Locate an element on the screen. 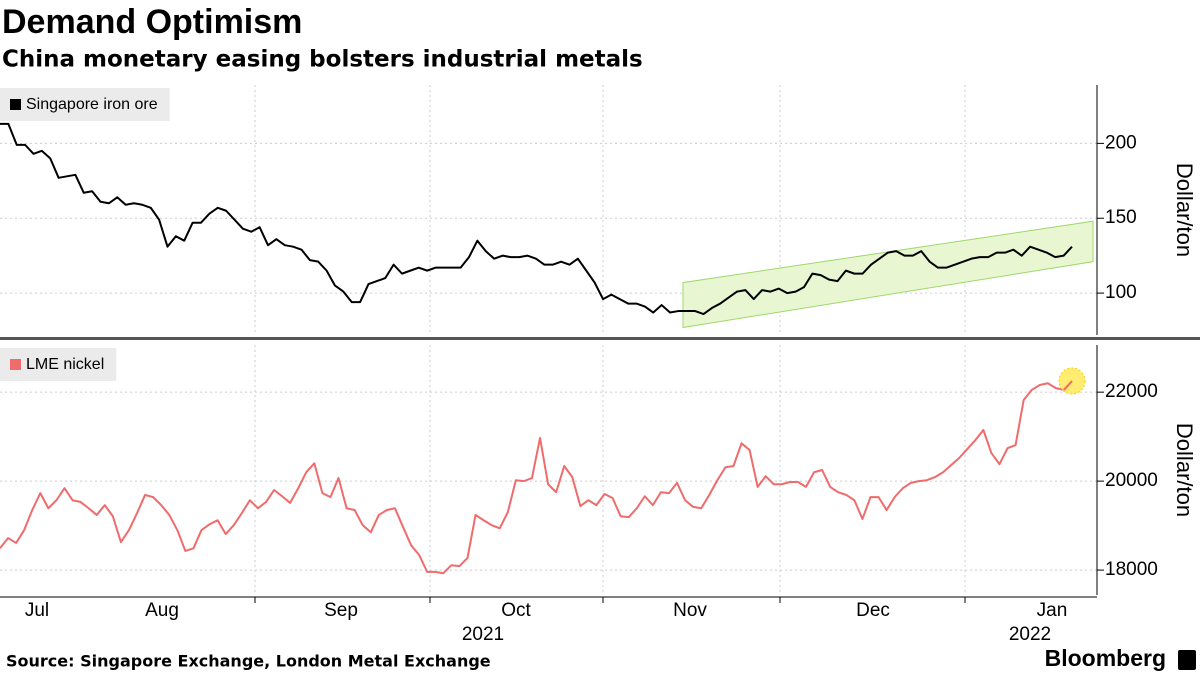 This screenshot has height=675, width=1200. year-label: 2022 is located at coordinates (1030, 634).